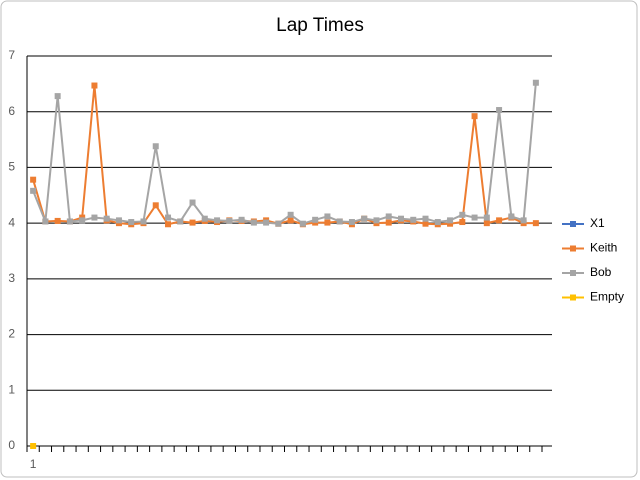 The width and height of the screenshot is (640, 480). Describe the element at coordinates (11, 334) in the screenshot. I see `y-tick-label: 2` at that location.